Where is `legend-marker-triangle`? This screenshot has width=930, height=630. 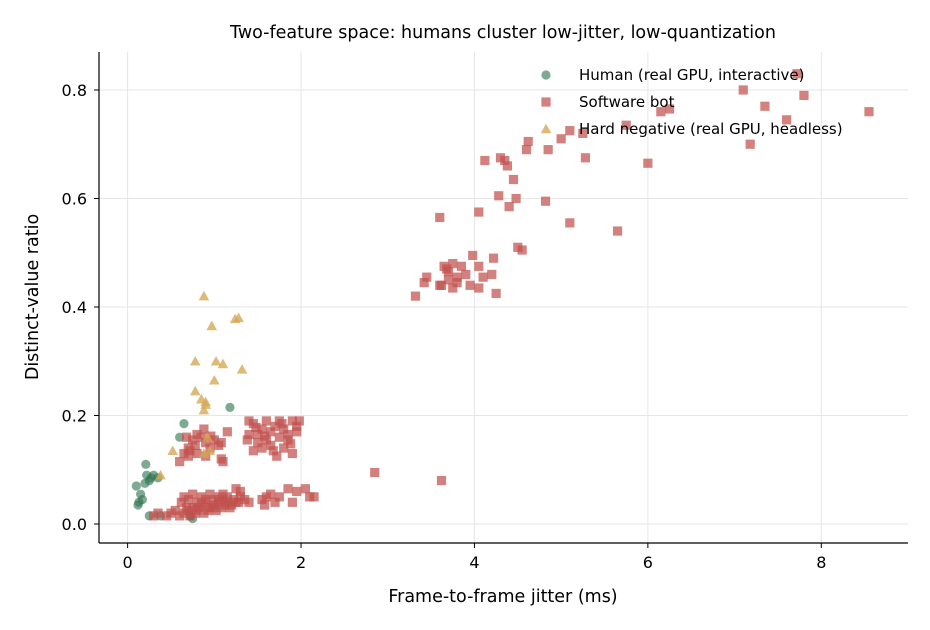 legend-marker-triangle is located at coordinates (546, 128).